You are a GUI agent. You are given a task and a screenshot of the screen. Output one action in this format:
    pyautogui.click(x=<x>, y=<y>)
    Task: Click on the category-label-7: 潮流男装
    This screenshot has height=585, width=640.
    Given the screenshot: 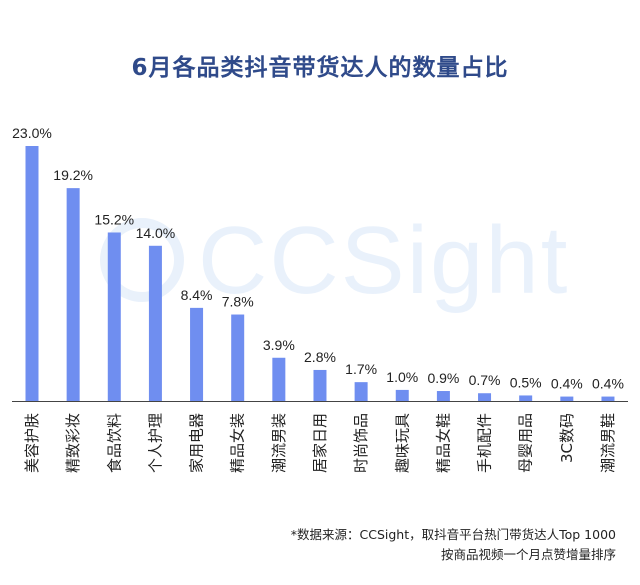 What is the action you would take?
    pyautogui.click(x=279, y=443)
    